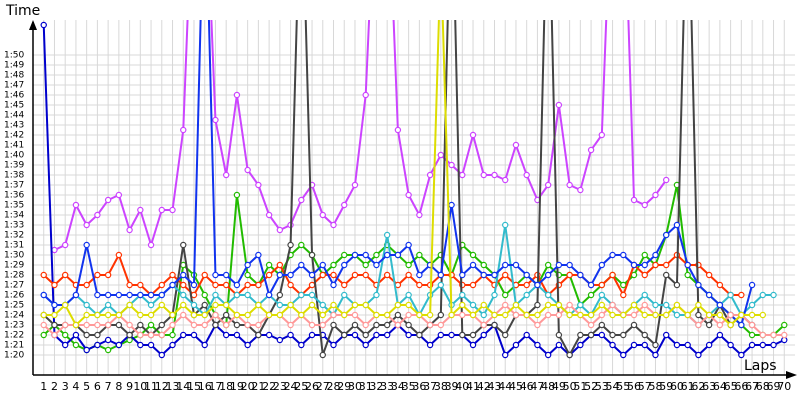 The image size is (800, 400). I want to click on x-tick-label: 57, so click(645, 386).